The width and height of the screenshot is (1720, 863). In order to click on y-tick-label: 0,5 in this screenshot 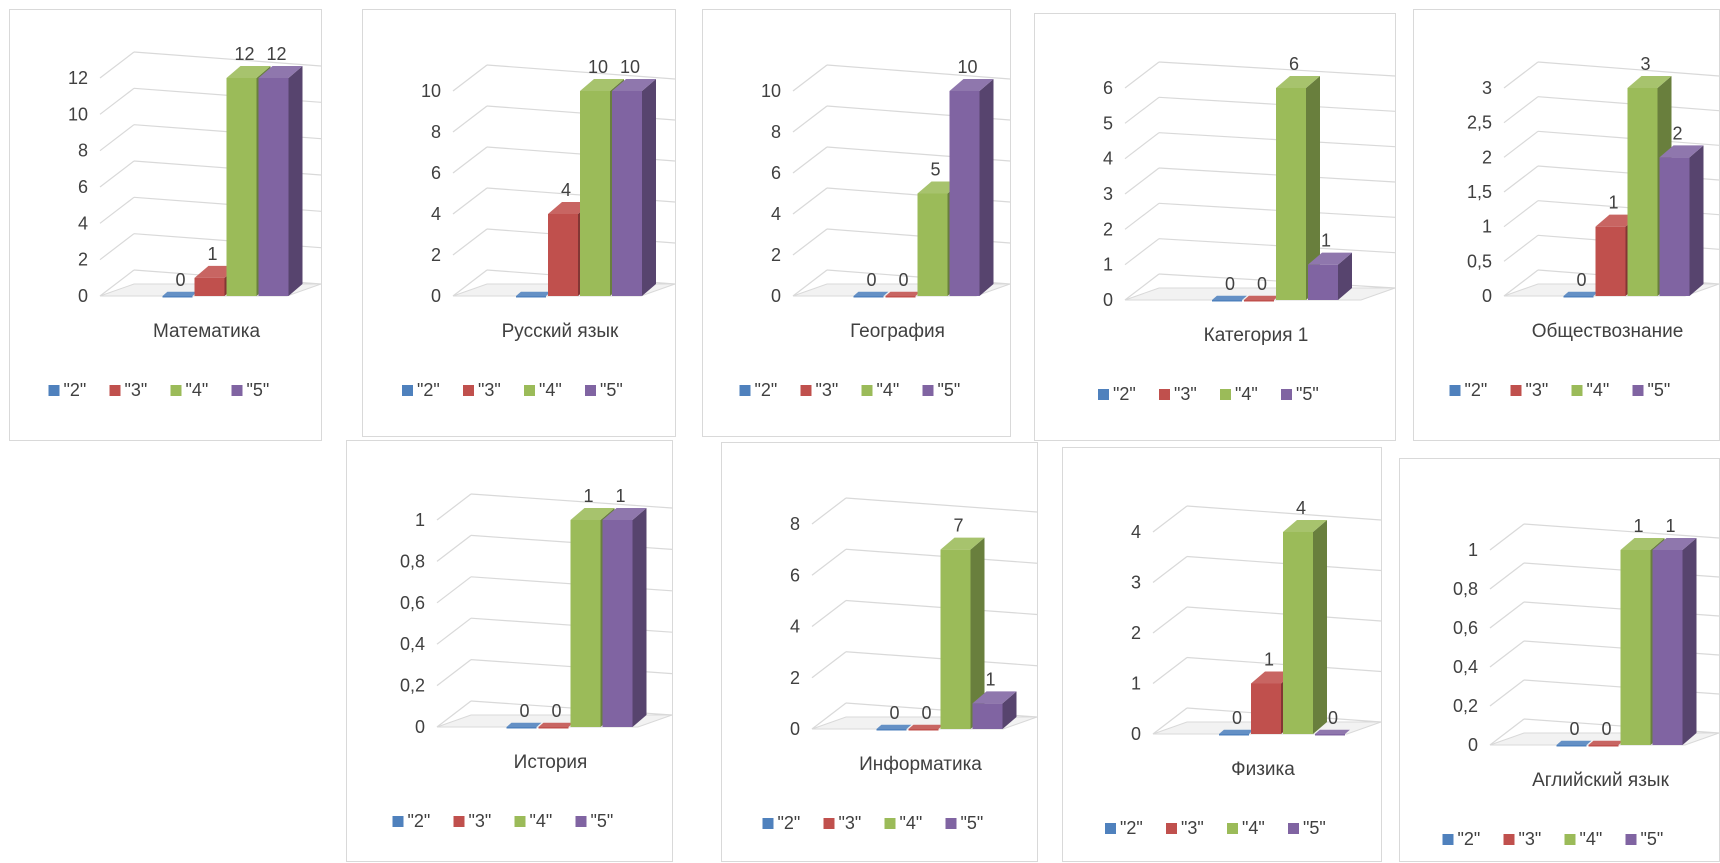, I will do `click(1479, 261)`.